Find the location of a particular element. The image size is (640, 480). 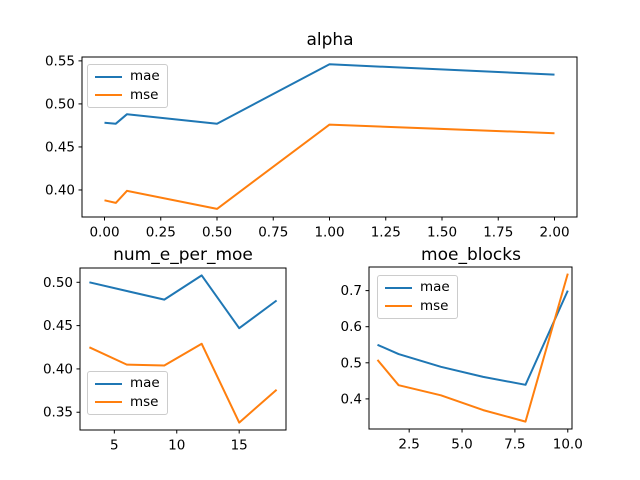

moe_blocks-line-mae is located at coordinates (473, 338).